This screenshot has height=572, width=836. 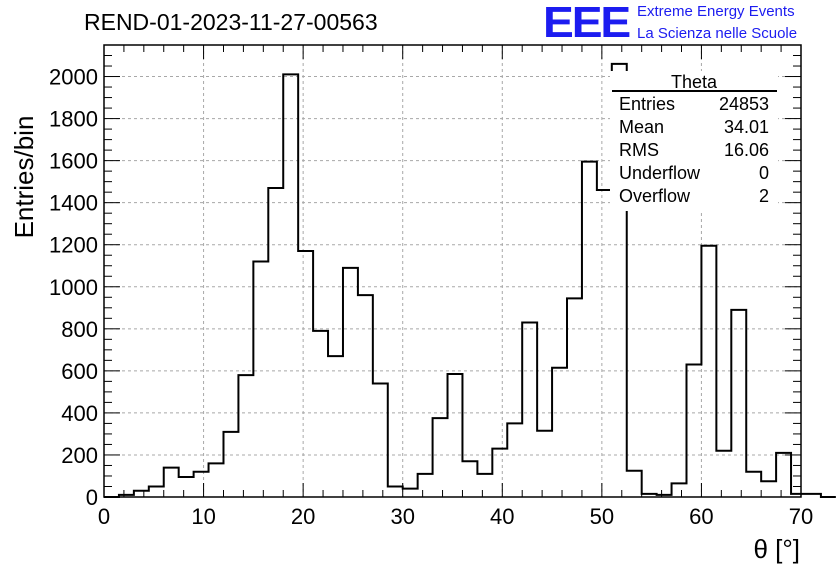 What do you see at coordinates (639, 150) in the screenshot?
I see `stats-label: RMS` at bounding box center [639, 150].